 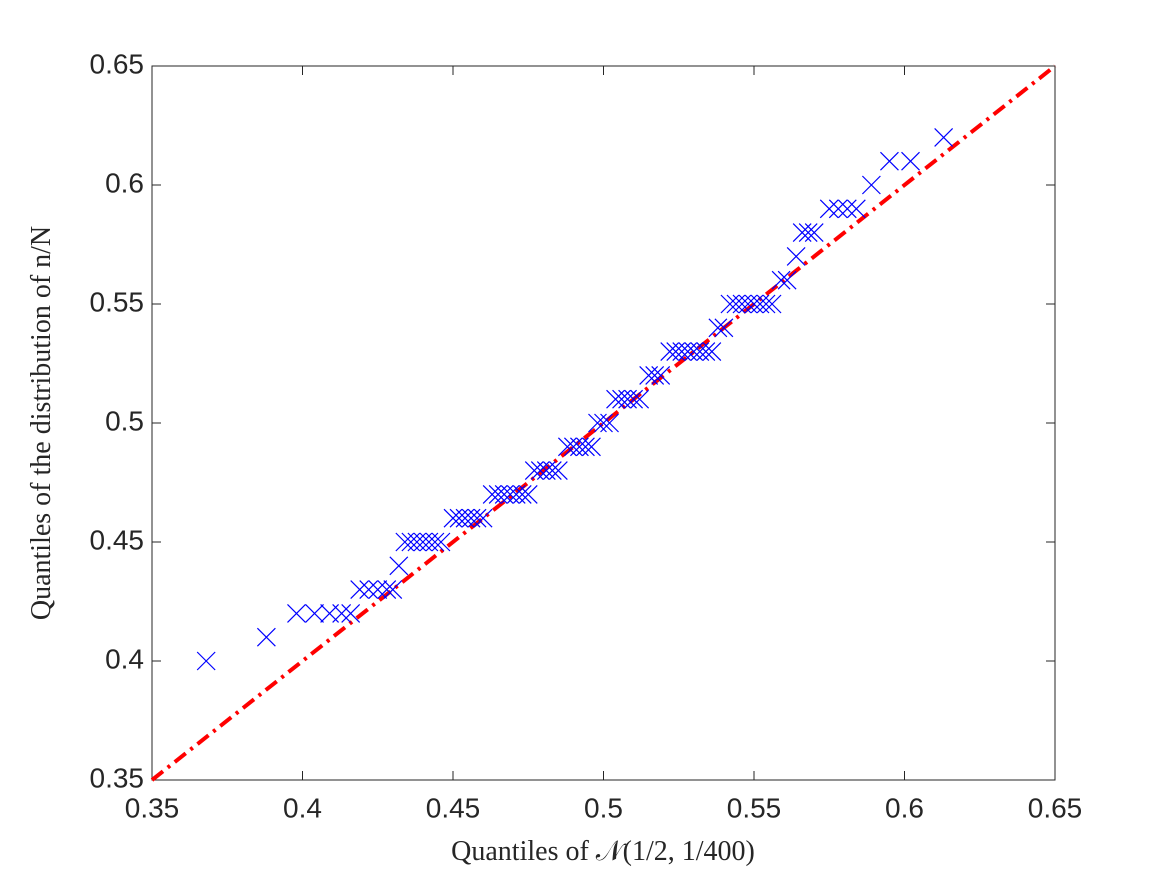 I want to click on y-tick-label: 0.35, so click(x=117, y=777).